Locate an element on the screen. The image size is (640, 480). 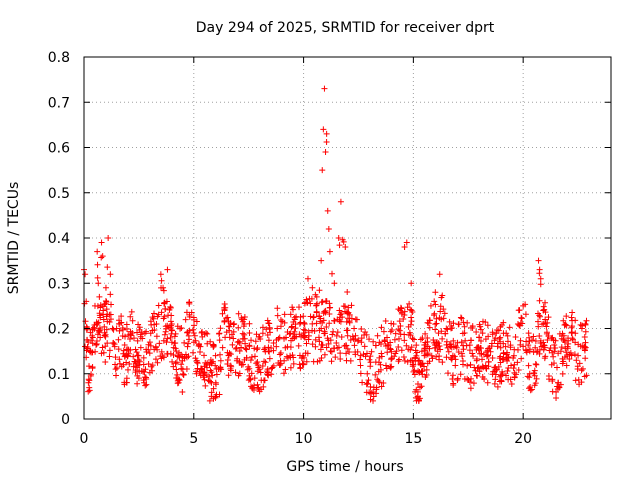
x-axis-label: GPS time / hours is located at coordinates (344, 467).